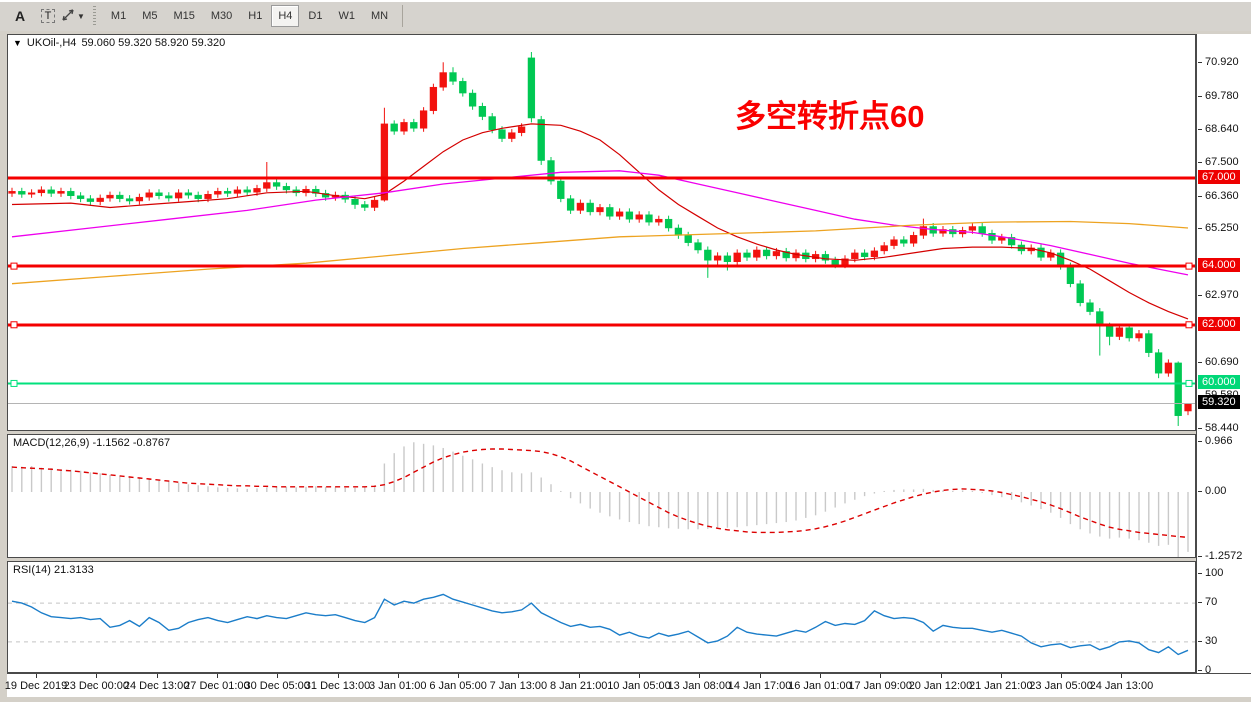 Image resolution: width=1251 pixels, height=702 pixels. Describe the element at coordinates (625, 16) in the screenshot. I see `toolbar: A T ▼ M1 M5 M15 M30 H1 H4 D1 W1 MN` at that location.